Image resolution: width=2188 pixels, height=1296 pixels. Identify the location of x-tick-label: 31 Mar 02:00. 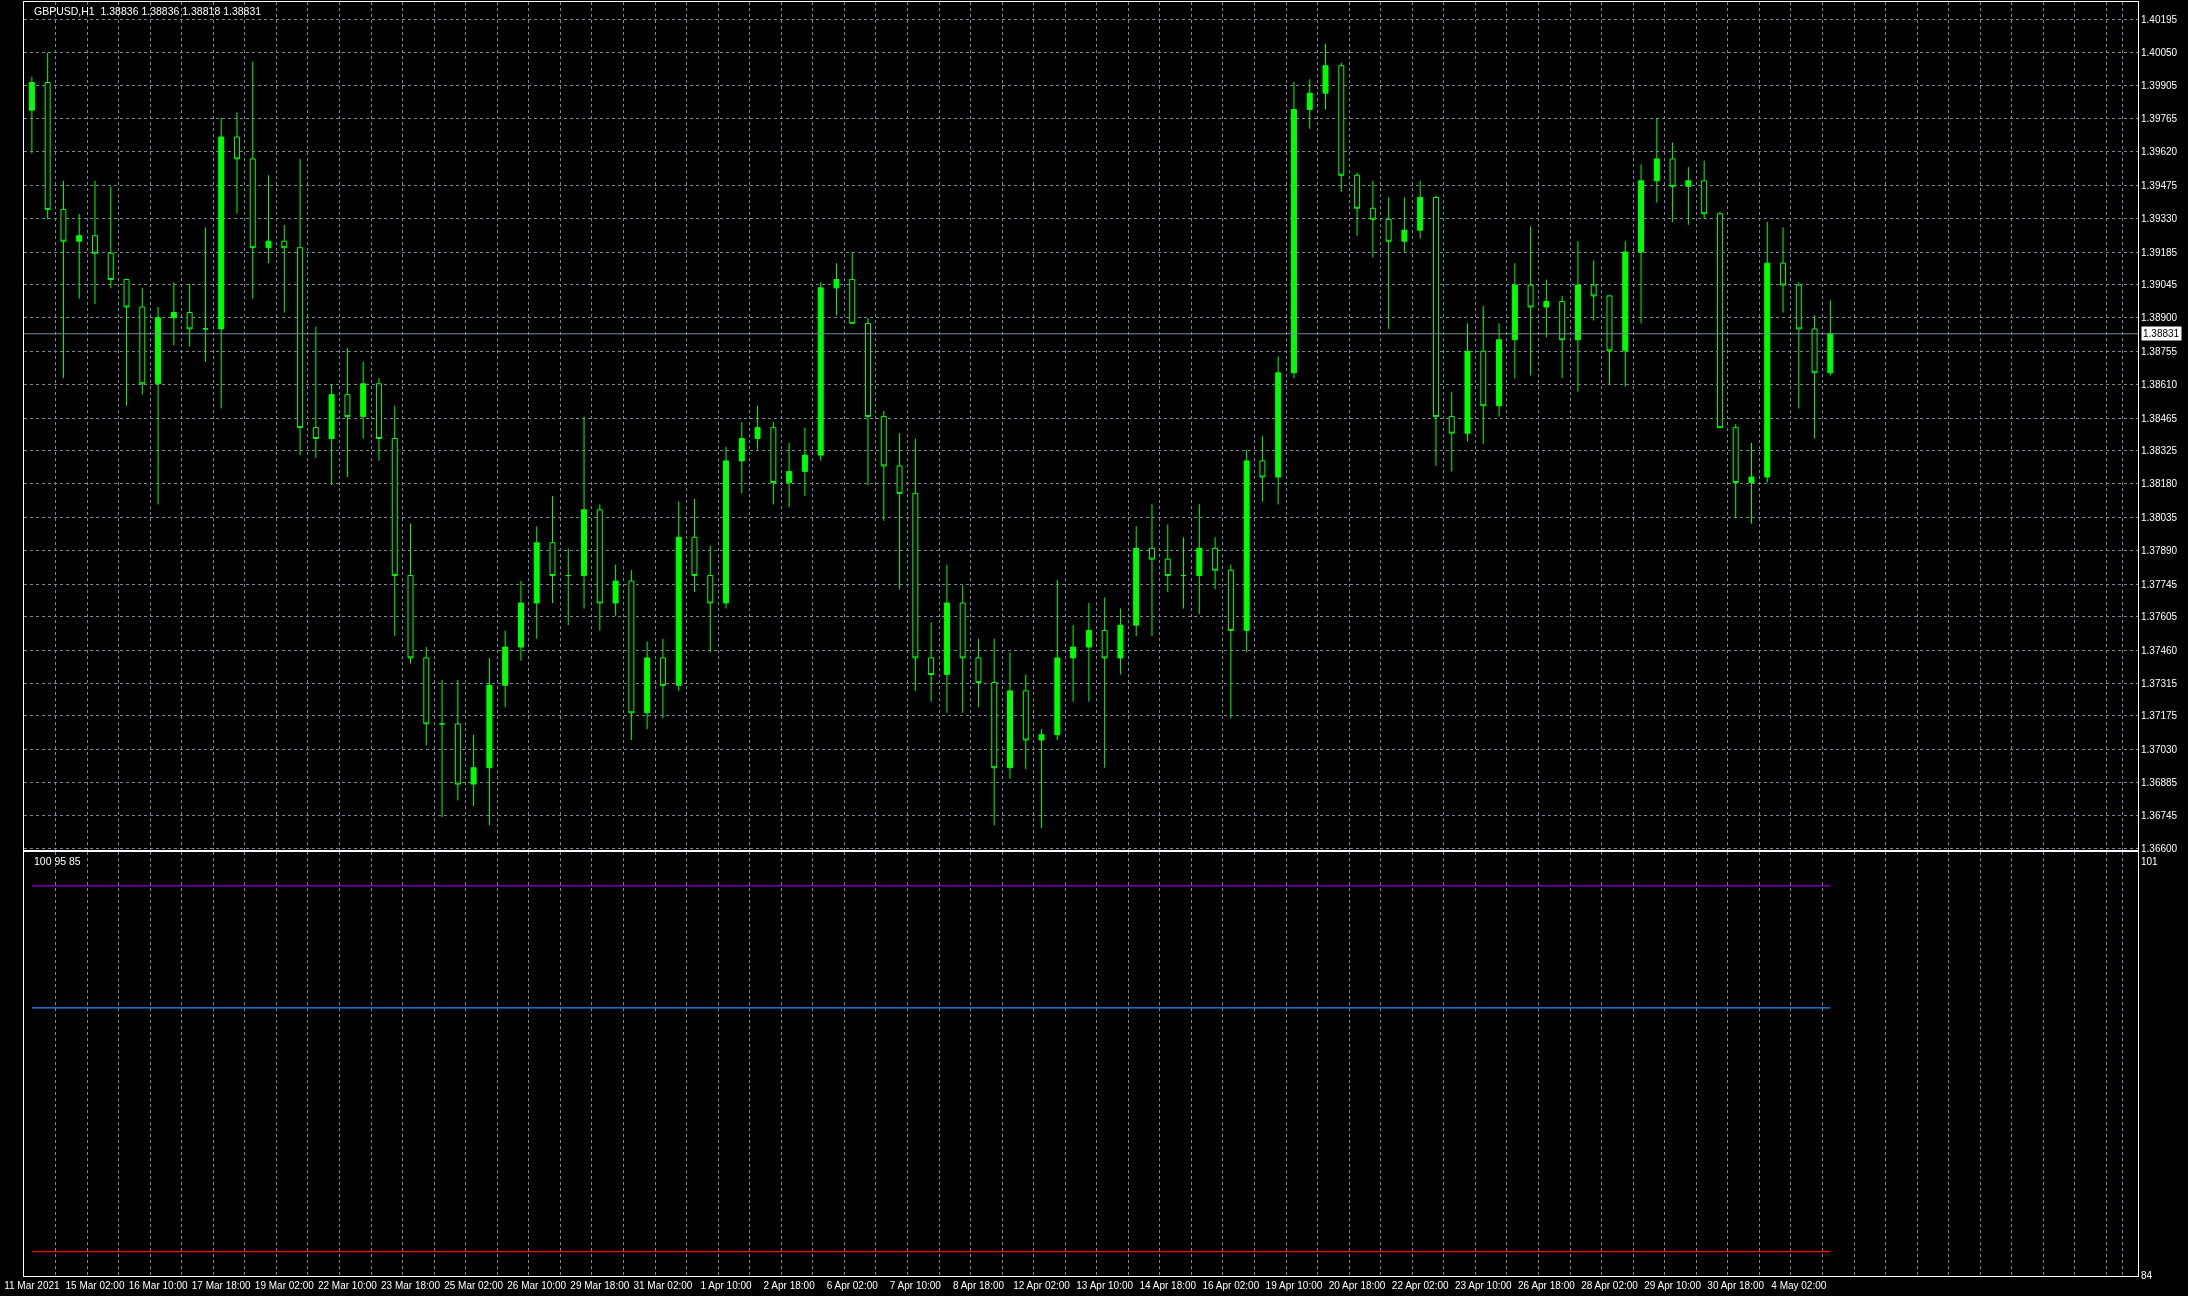
(663, 1285).